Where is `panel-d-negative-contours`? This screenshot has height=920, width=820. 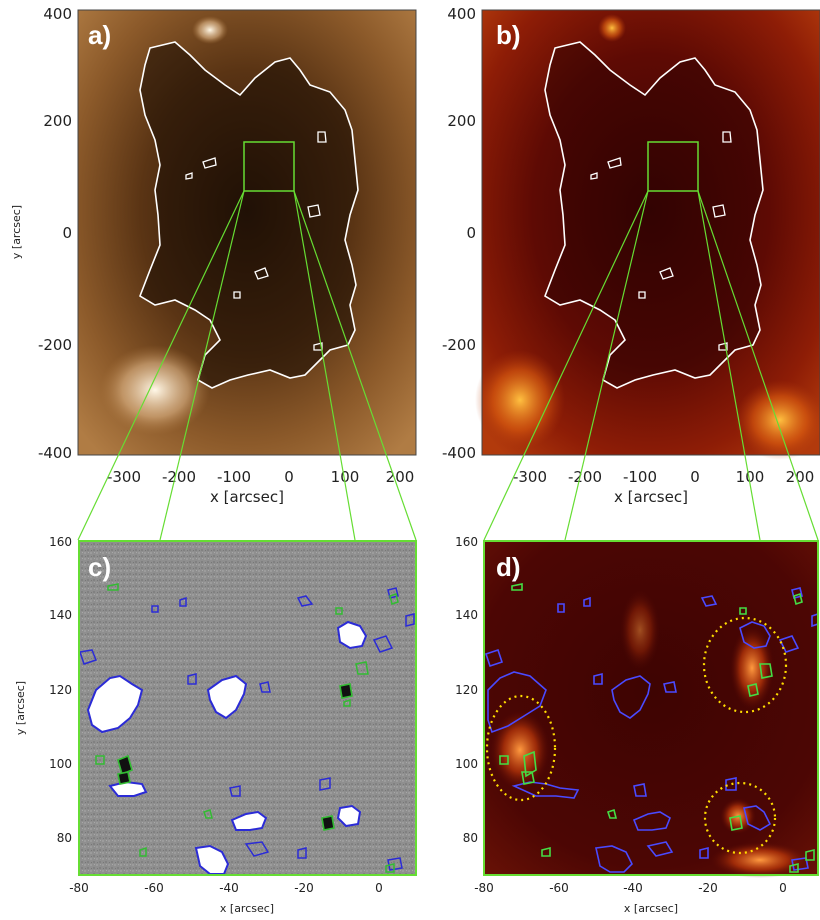 panel-d-negative-contours is located at coordinates (657, 728).